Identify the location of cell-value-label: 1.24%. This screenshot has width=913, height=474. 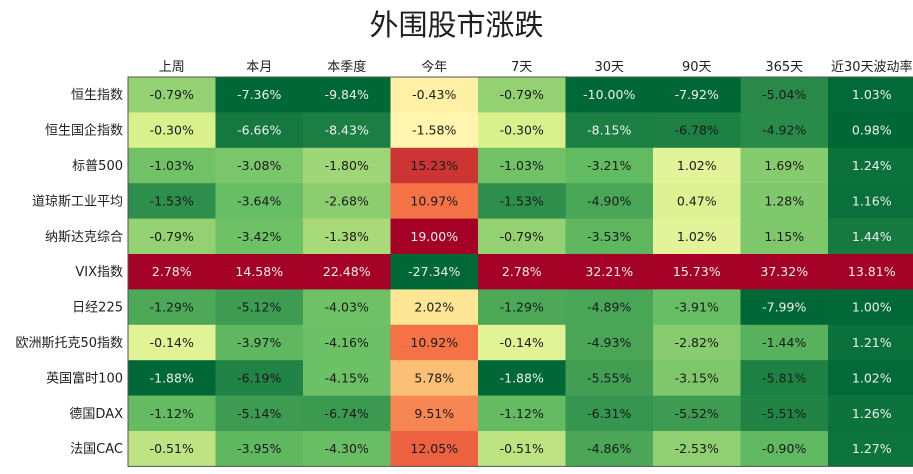
(872, 165).